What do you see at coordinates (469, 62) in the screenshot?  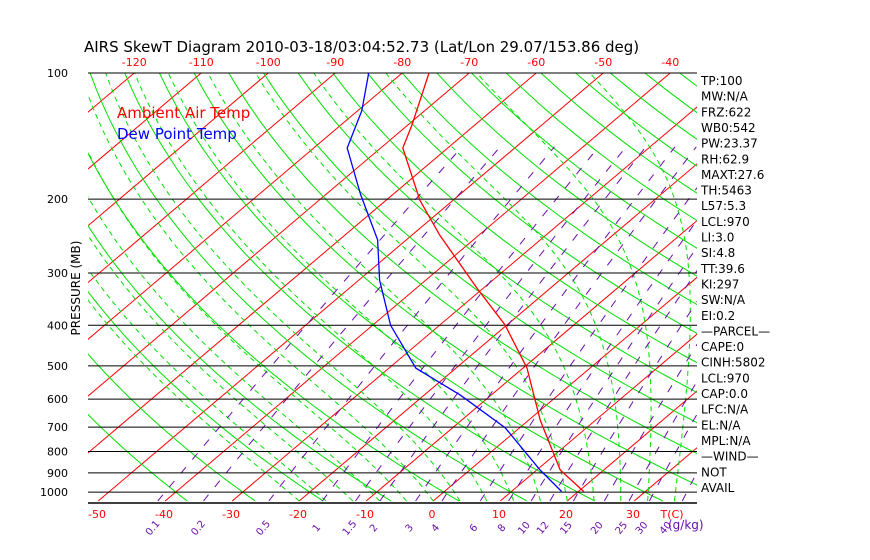 I see `top-temp-tick-label: -70` at bounding box center [469, 62].